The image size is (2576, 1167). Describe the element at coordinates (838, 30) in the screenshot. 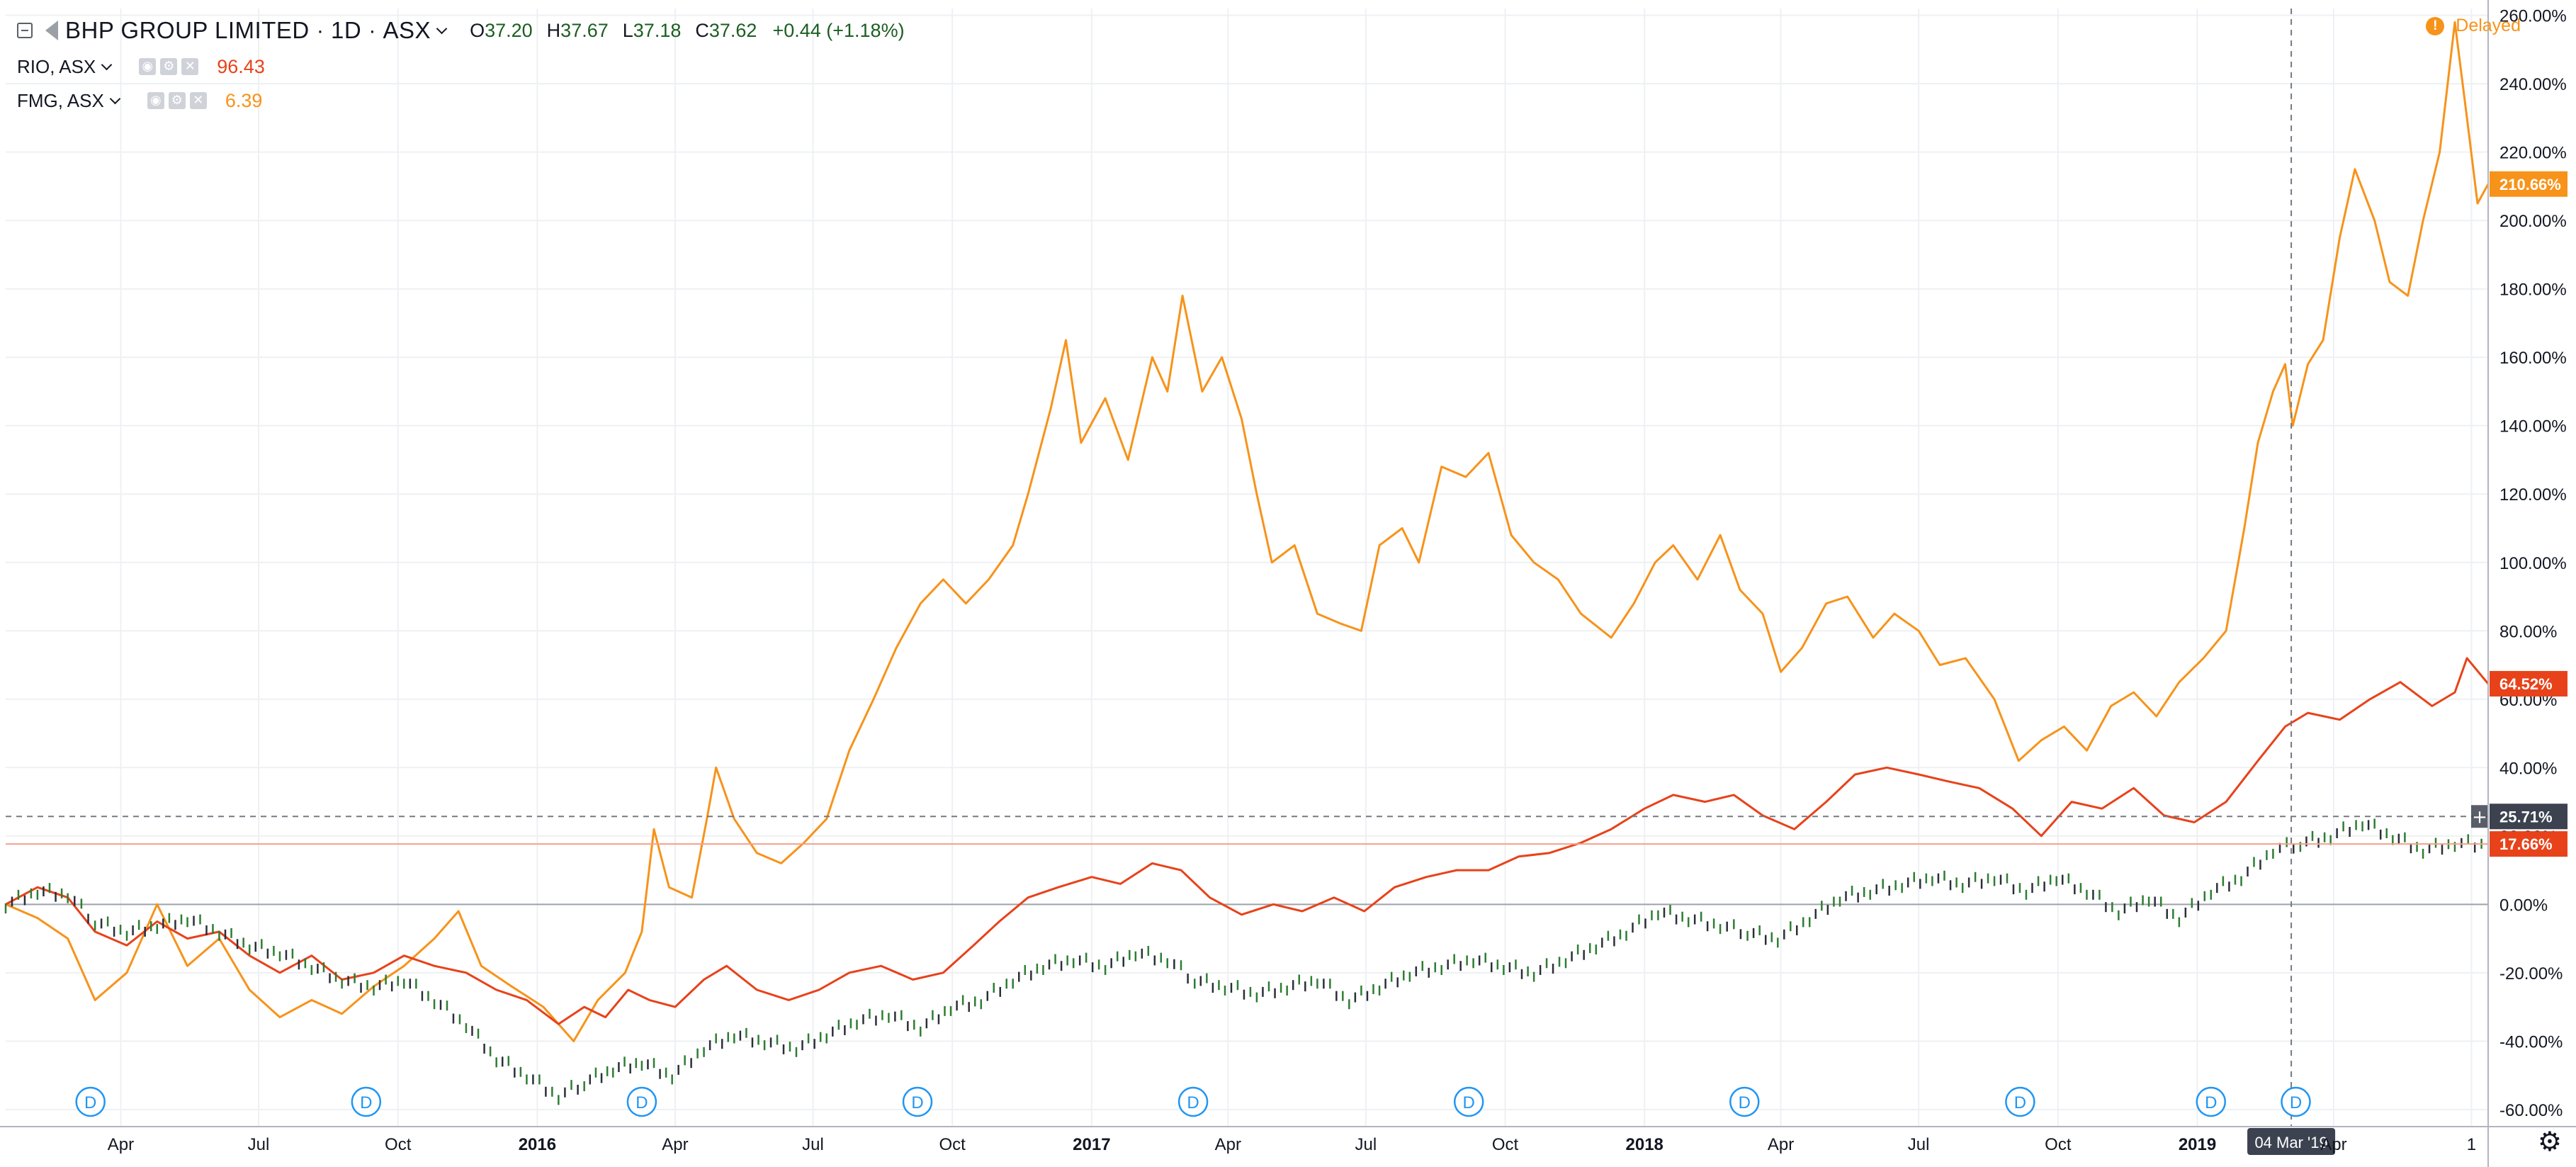

I see `change-value: +0.44 (+1.18%)` at that location.